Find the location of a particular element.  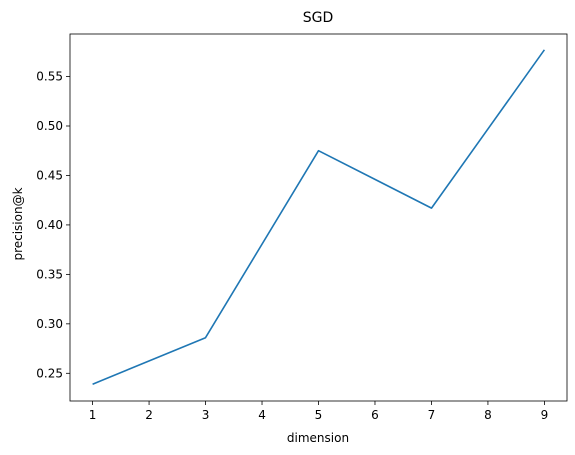

x-axis: 1 2 3 4 5 6 7 8 9 is located at coordinates (318, 411).